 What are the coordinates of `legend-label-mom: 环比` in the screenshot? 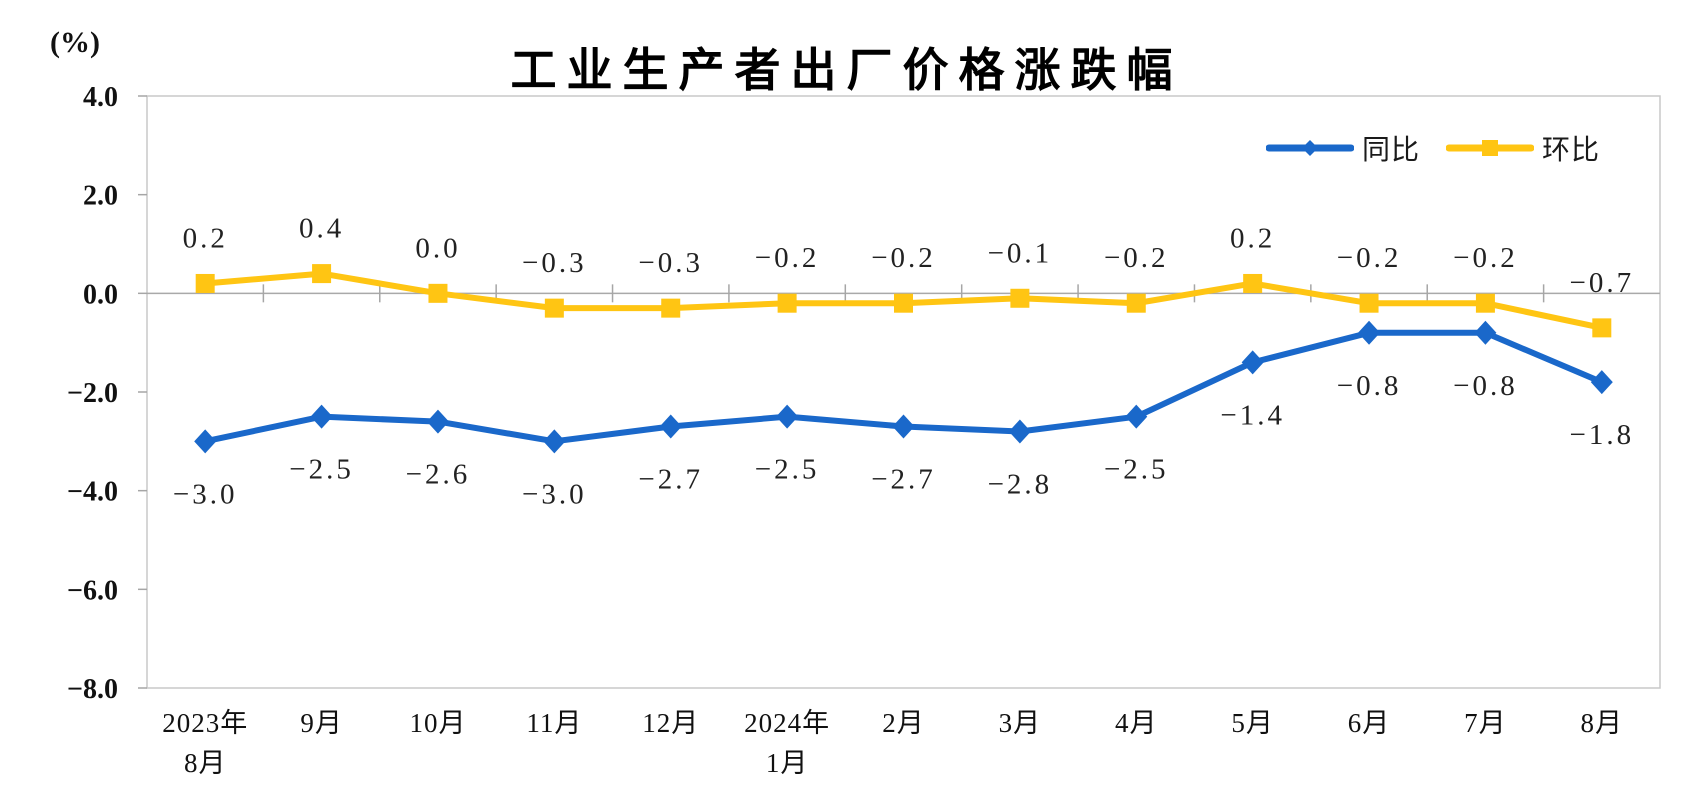 It's located at (1571, 150).